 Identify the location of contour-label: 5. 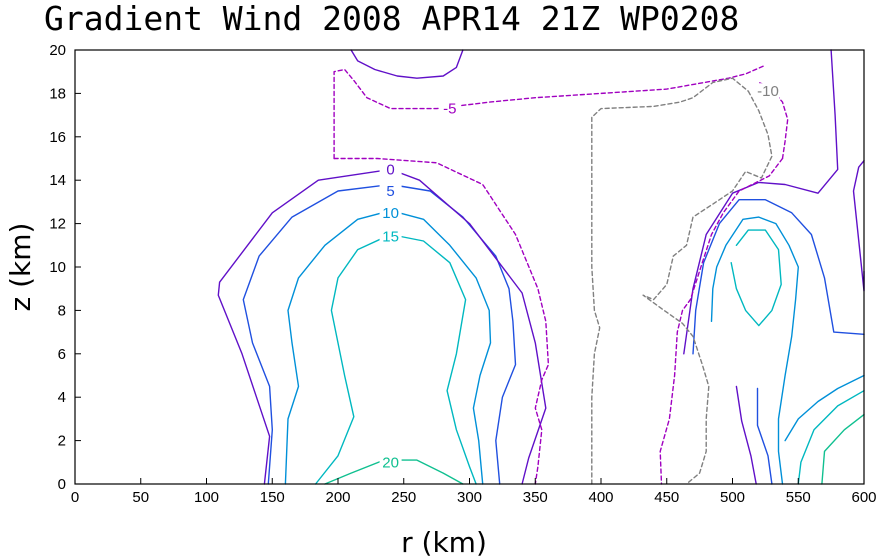
(390, 191).